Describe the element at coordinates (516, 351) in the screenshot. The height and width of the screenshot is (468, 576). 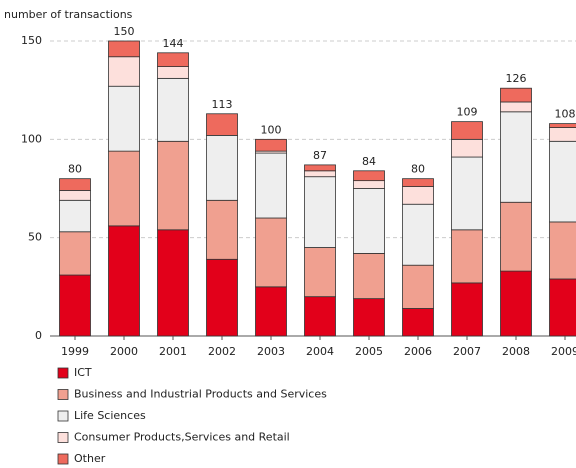
I see `x-tick-label: 2008` at that location.